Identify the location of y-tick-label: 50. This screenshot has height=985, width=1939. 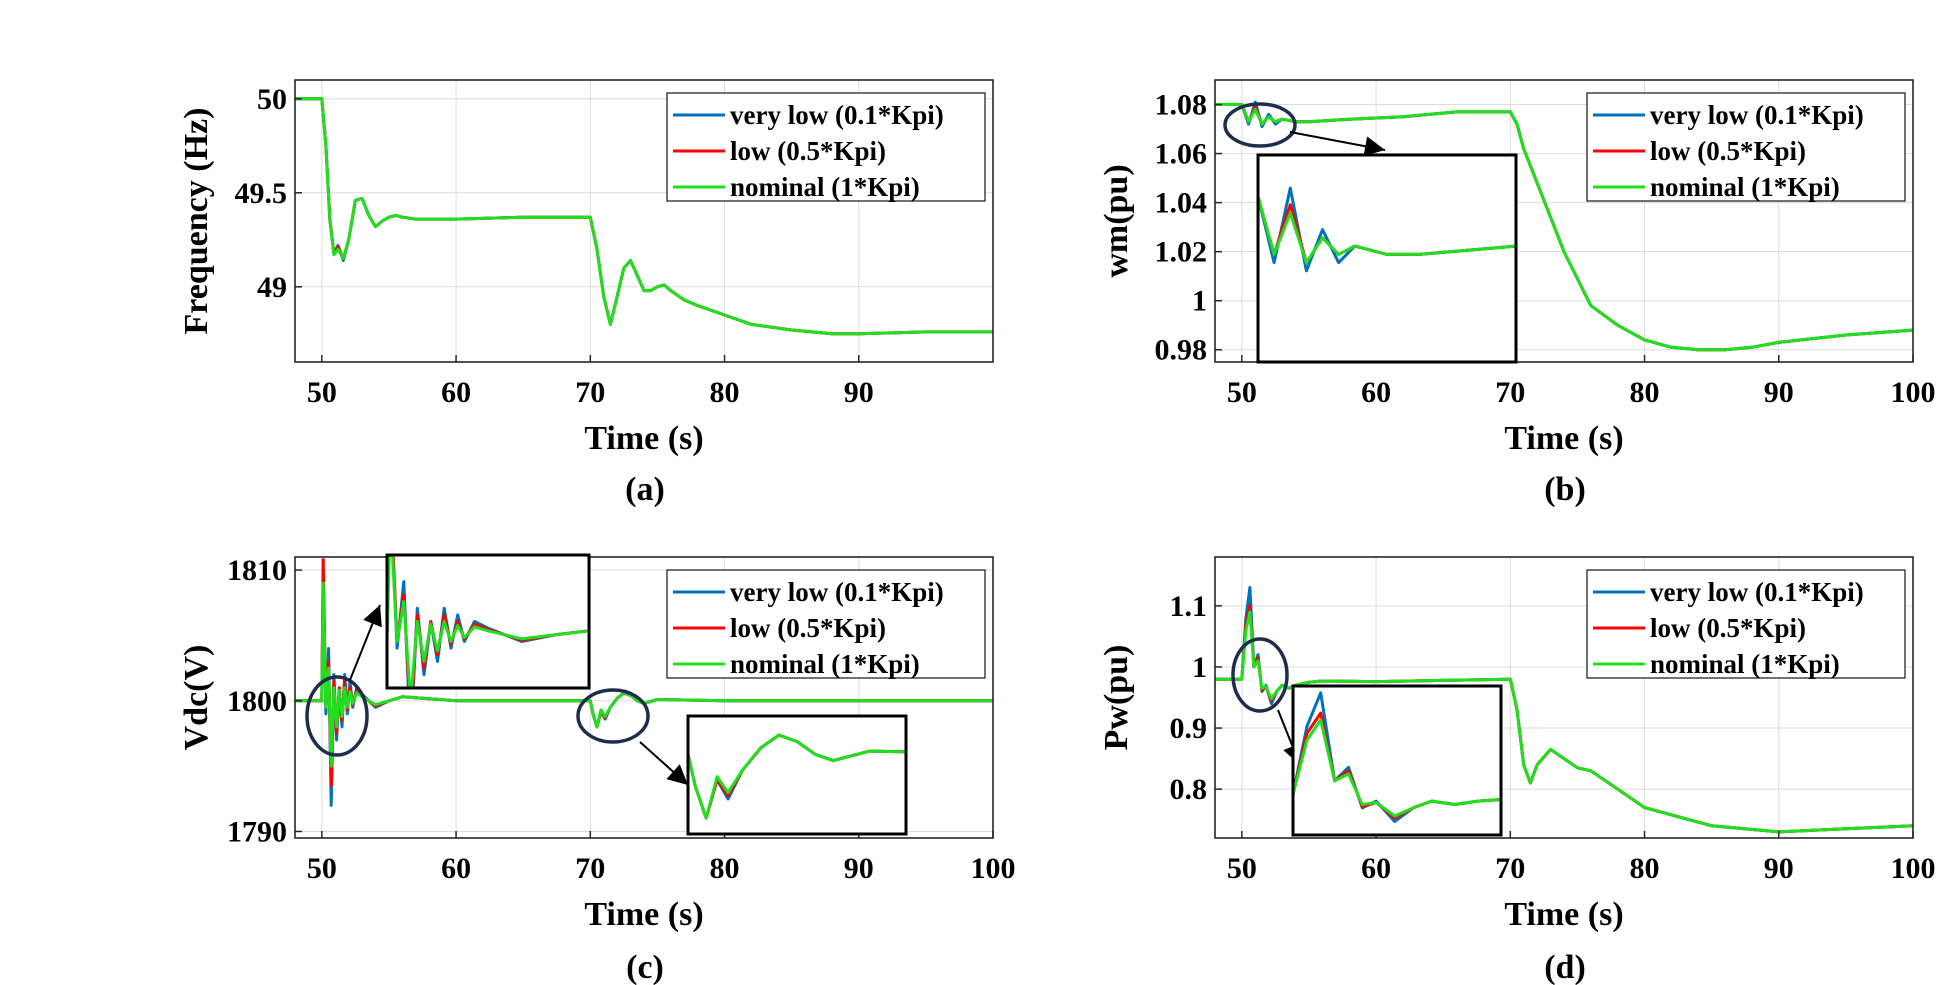
(272, 99).